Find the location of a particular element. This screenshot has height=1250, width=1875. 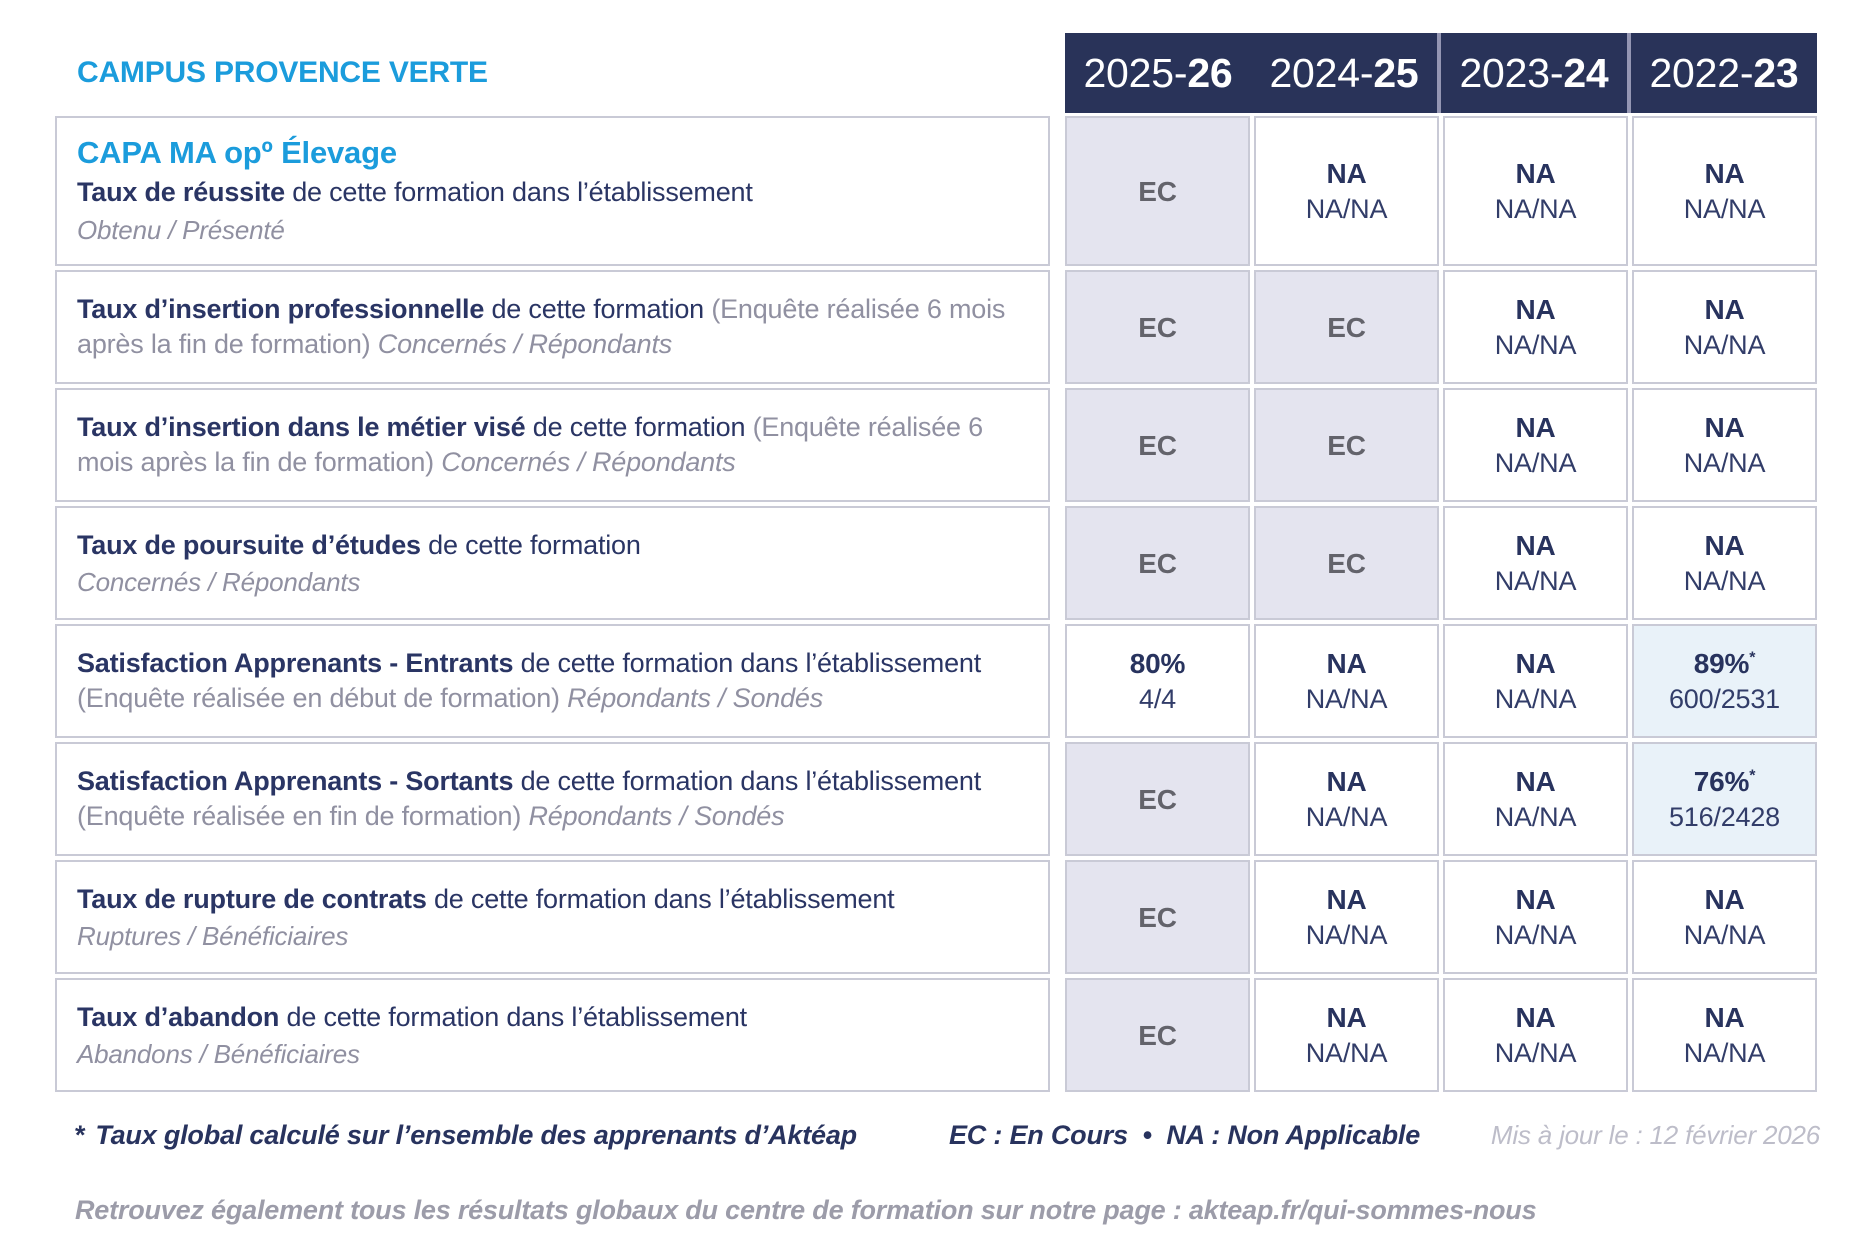

data-cell: 80% 4/4 is located at coordinates (1157, 681).